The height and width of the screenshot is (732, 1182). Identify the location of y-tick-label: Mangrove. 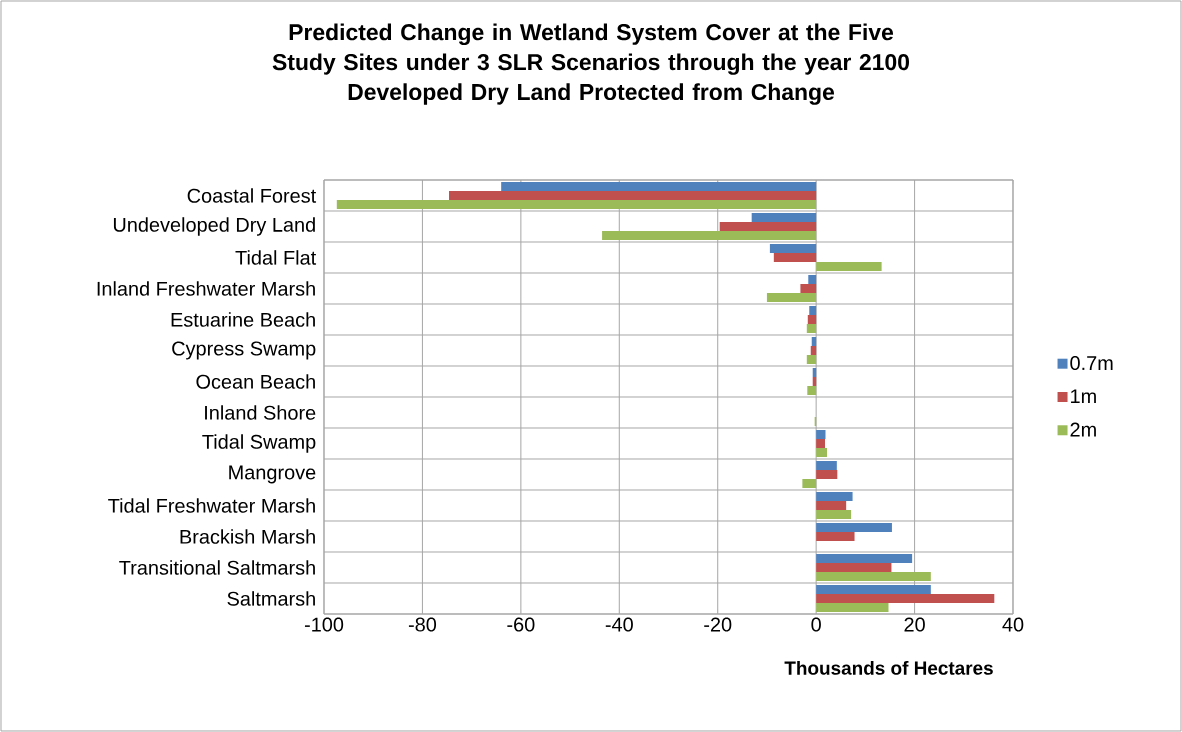
(272, 474).